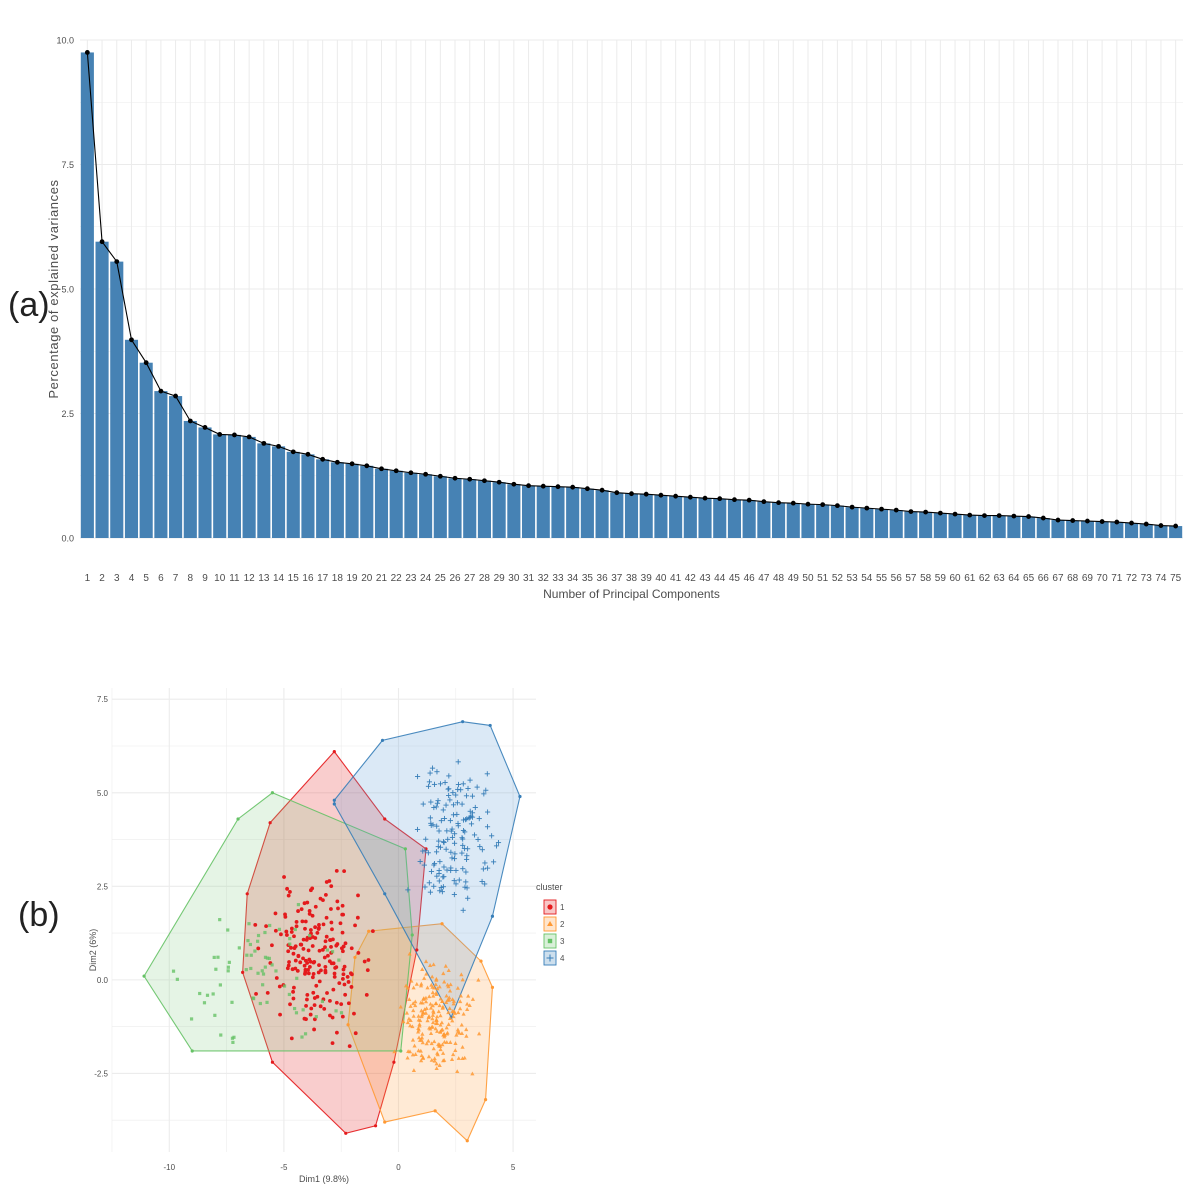 The image size is (1183, 1193). Describe the element at coordinates (103, 699) in the screenshot. I see `y-tick-label: 7.5` at that location.